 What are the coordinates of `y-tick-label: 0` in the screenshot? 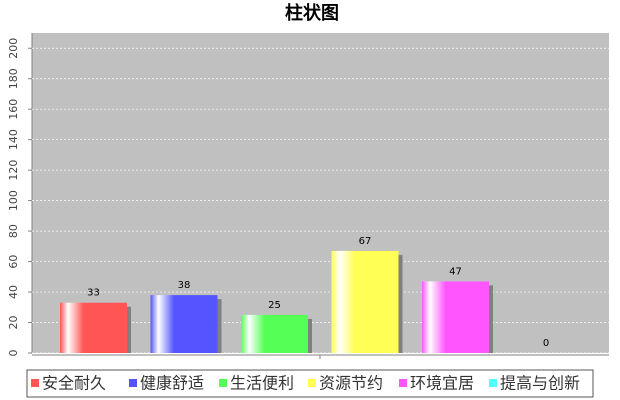 It's located at (13, 353).